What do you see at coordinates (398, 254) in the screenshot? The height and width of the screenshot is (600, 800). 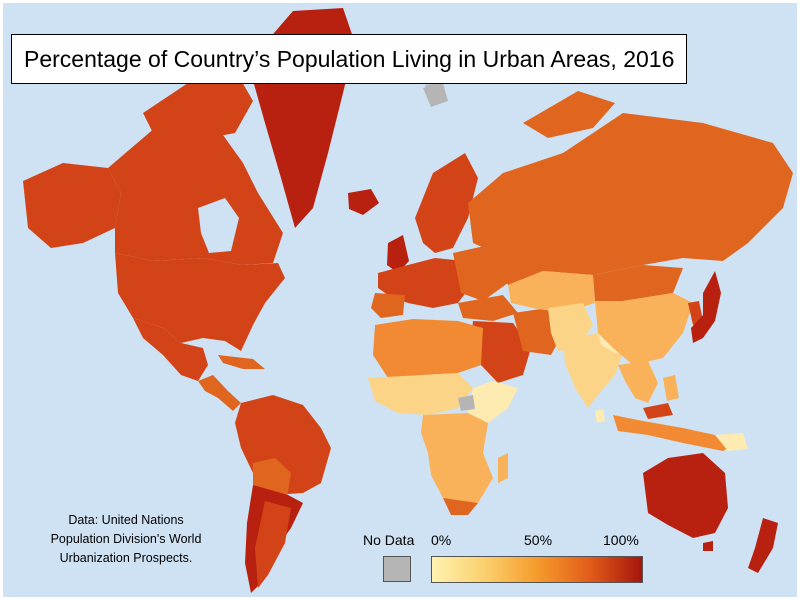 I see `british-isles` at bounding box center [398, 254].